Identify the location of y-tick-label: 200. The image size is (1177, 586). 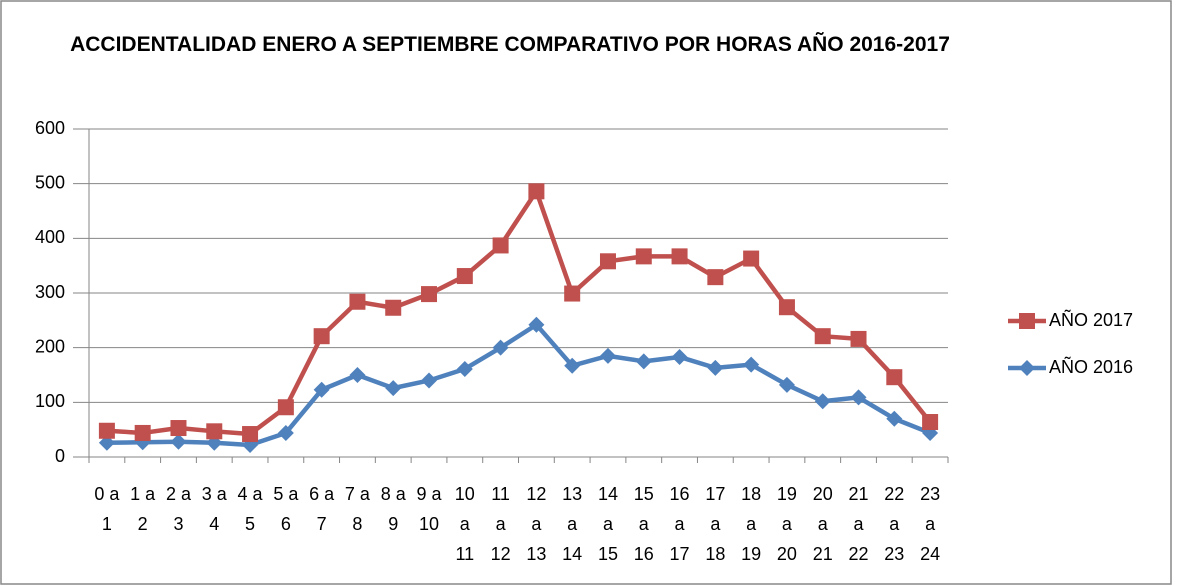
(50, 346).